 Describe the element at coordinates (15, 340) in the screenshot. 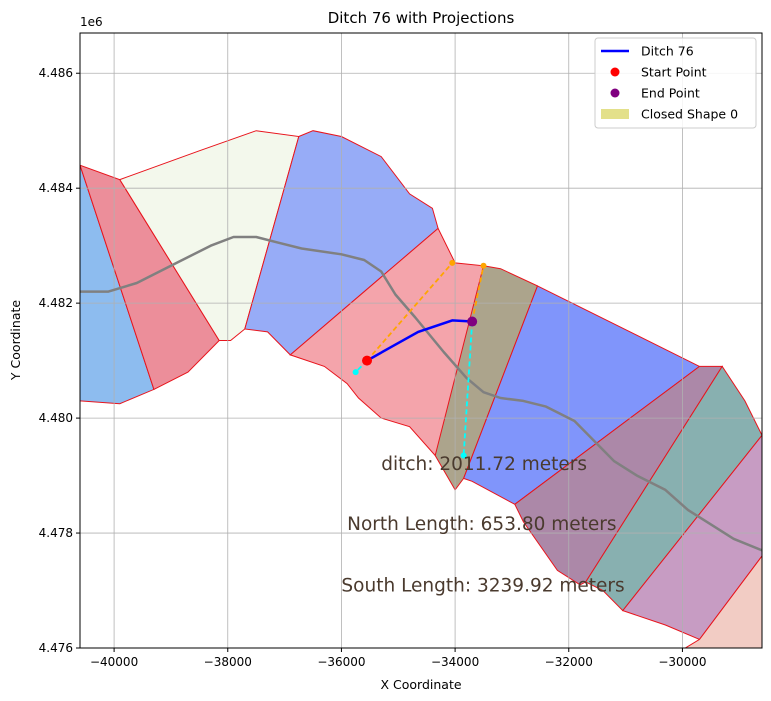

I see `y-axis-label: Y Coordinate` at that location.